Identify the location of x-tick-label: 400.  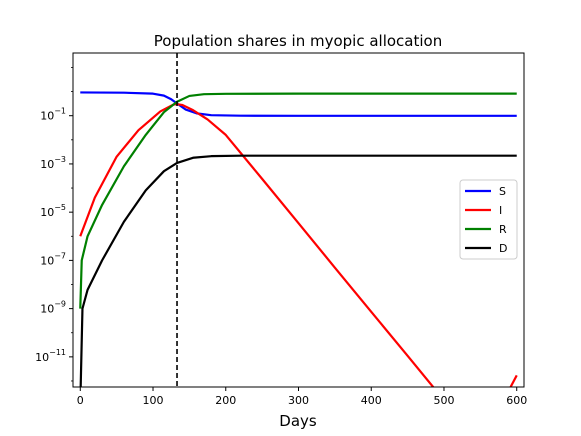
(371, 400).